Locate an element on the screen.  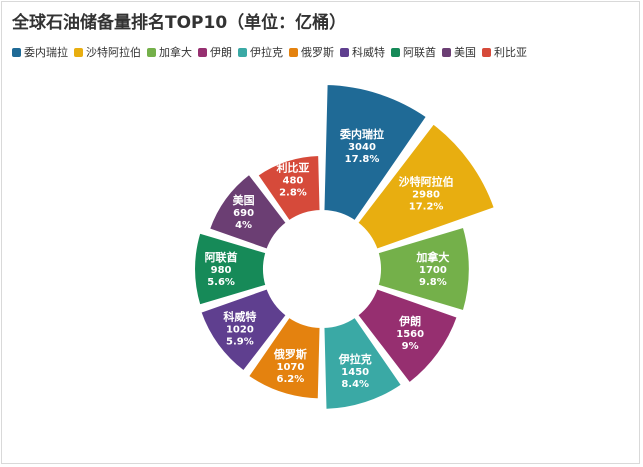
slice-name-label: 美国 is located at coordinates (244, 200).